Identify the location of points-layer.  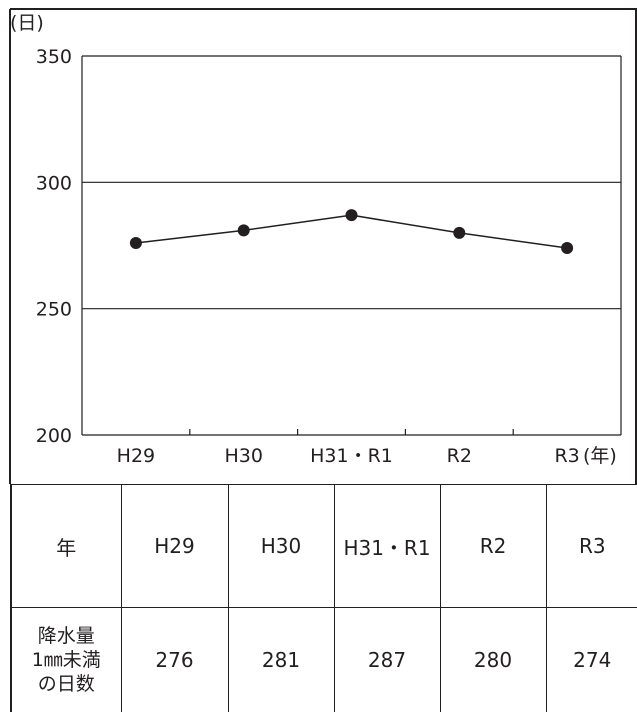
(351, 231).